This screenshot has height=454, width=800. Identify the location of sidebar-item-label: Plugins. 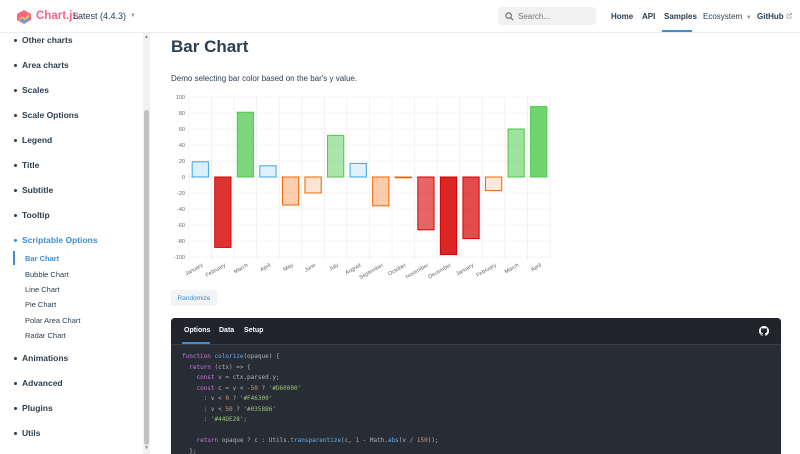
(37, 408).